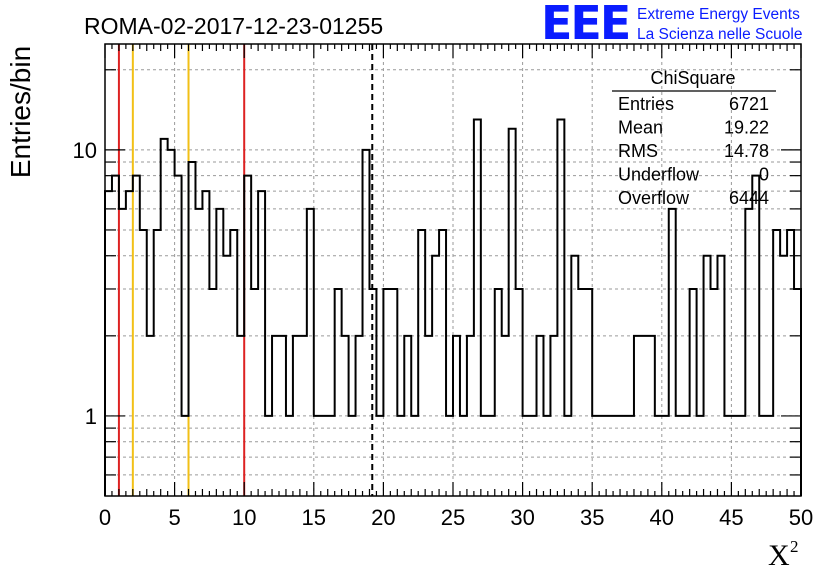 The image size is (836, 572). Describe the element at coordinates (174, 517) in the screenshot. I see `x-tick-label: 5` at that location.